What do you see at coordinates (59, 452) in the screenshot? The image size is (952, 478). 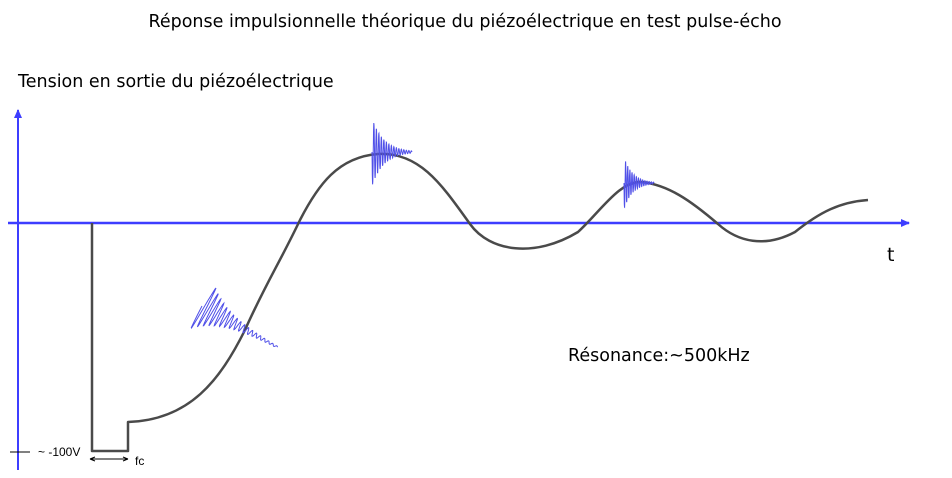 I see `voltage-marker-label: ~ -100V` at bounding box center [59, 452].